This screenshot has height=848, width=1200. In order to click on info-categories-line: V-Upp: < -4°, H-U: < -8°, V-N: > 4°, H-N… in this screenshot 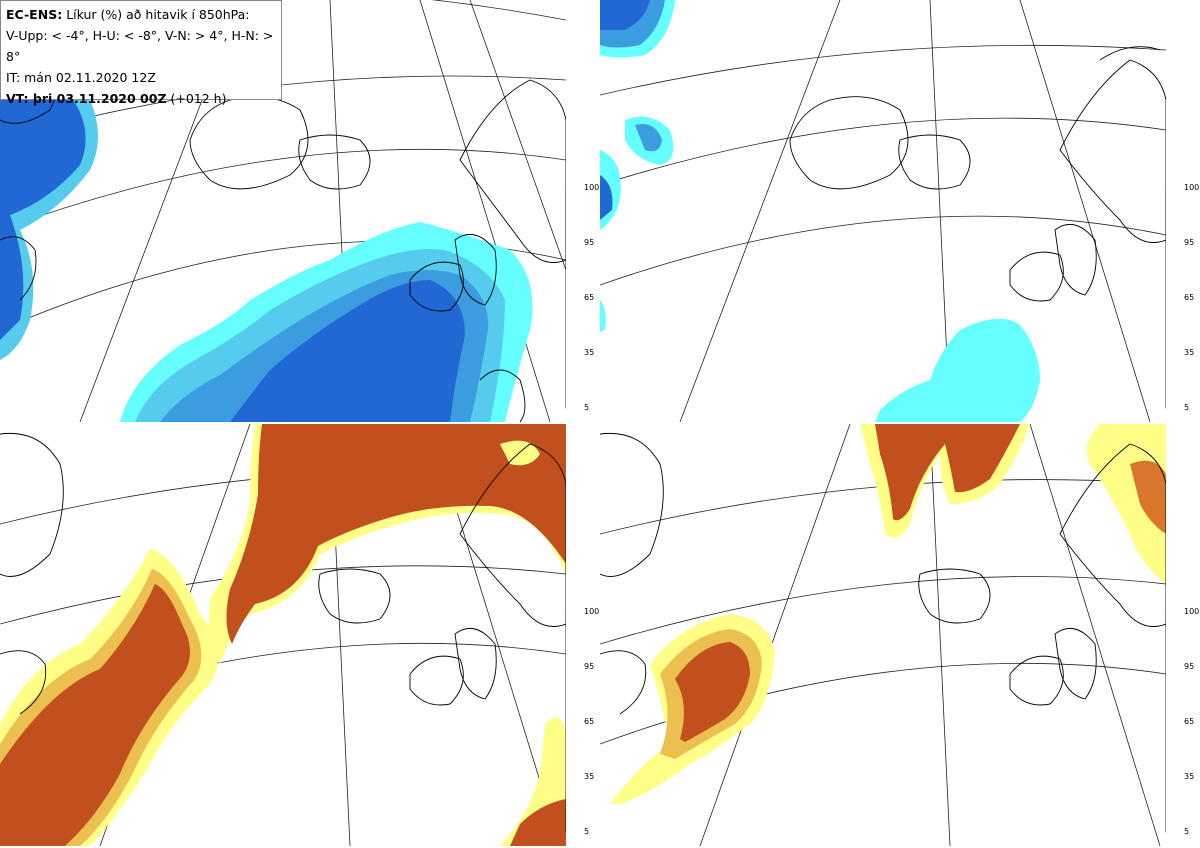, I will do `click(140, 46)`.